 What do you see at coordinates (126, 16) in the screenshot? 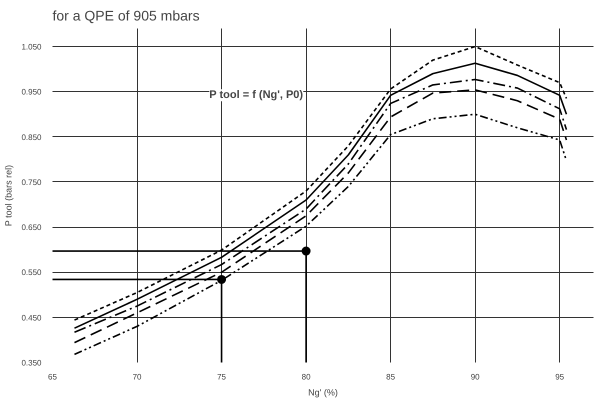
I see `chart-title: for a QPE of 905 mbars` at bounding box center [126, 16].